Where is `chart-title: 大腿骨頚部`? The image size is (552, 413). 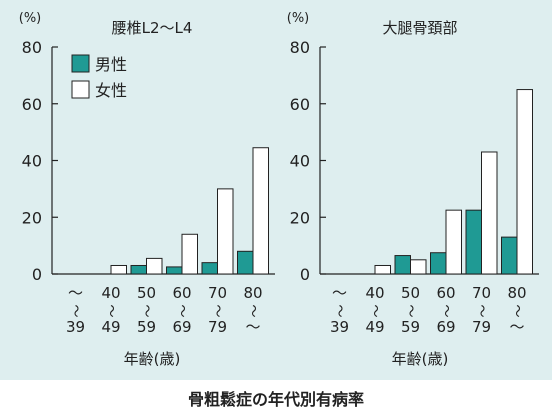
chart-title: 大腿骨頚部 is located at coordinates (419, 28).